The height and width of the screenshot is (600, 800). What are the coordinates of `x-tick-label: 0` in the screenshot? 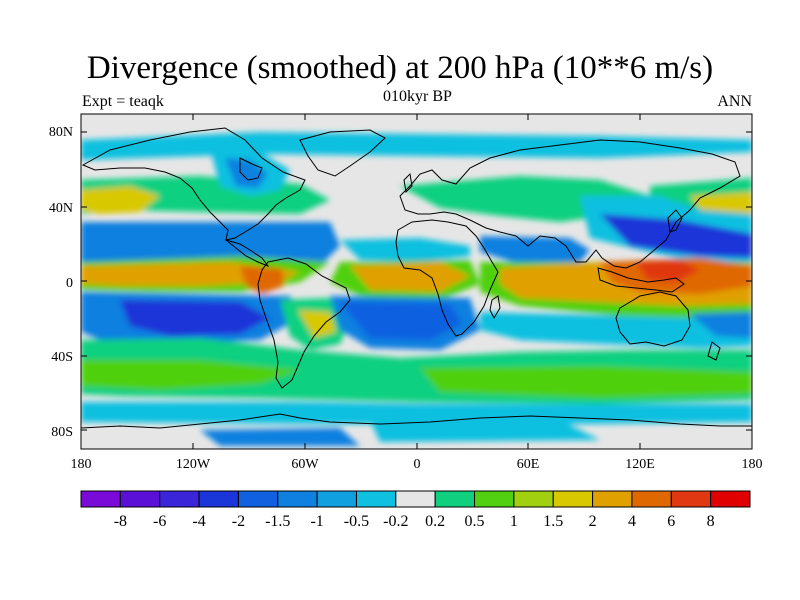 It's located at (417, 464).